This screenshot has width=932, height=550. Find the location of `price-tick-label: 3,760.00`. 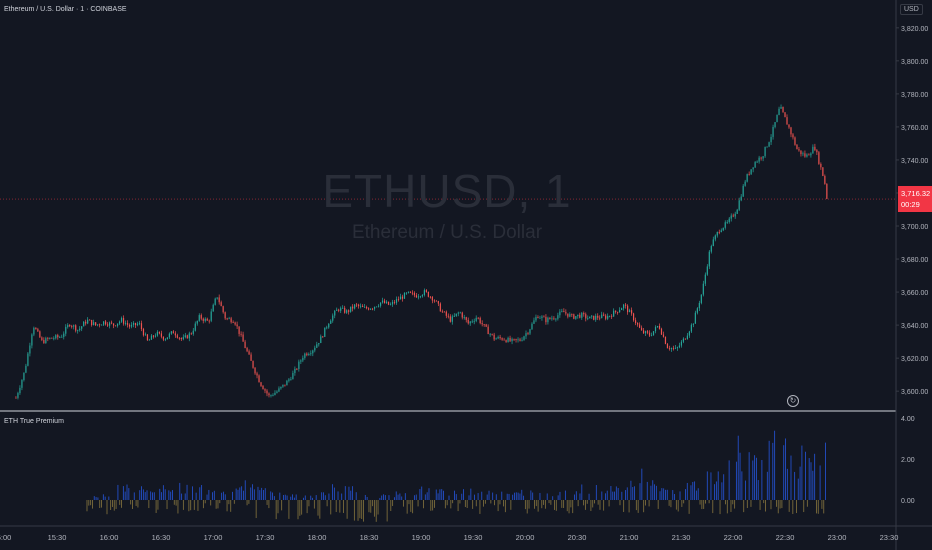

price-tick-label: 3,760.00 is located at coordinates (914, 128).